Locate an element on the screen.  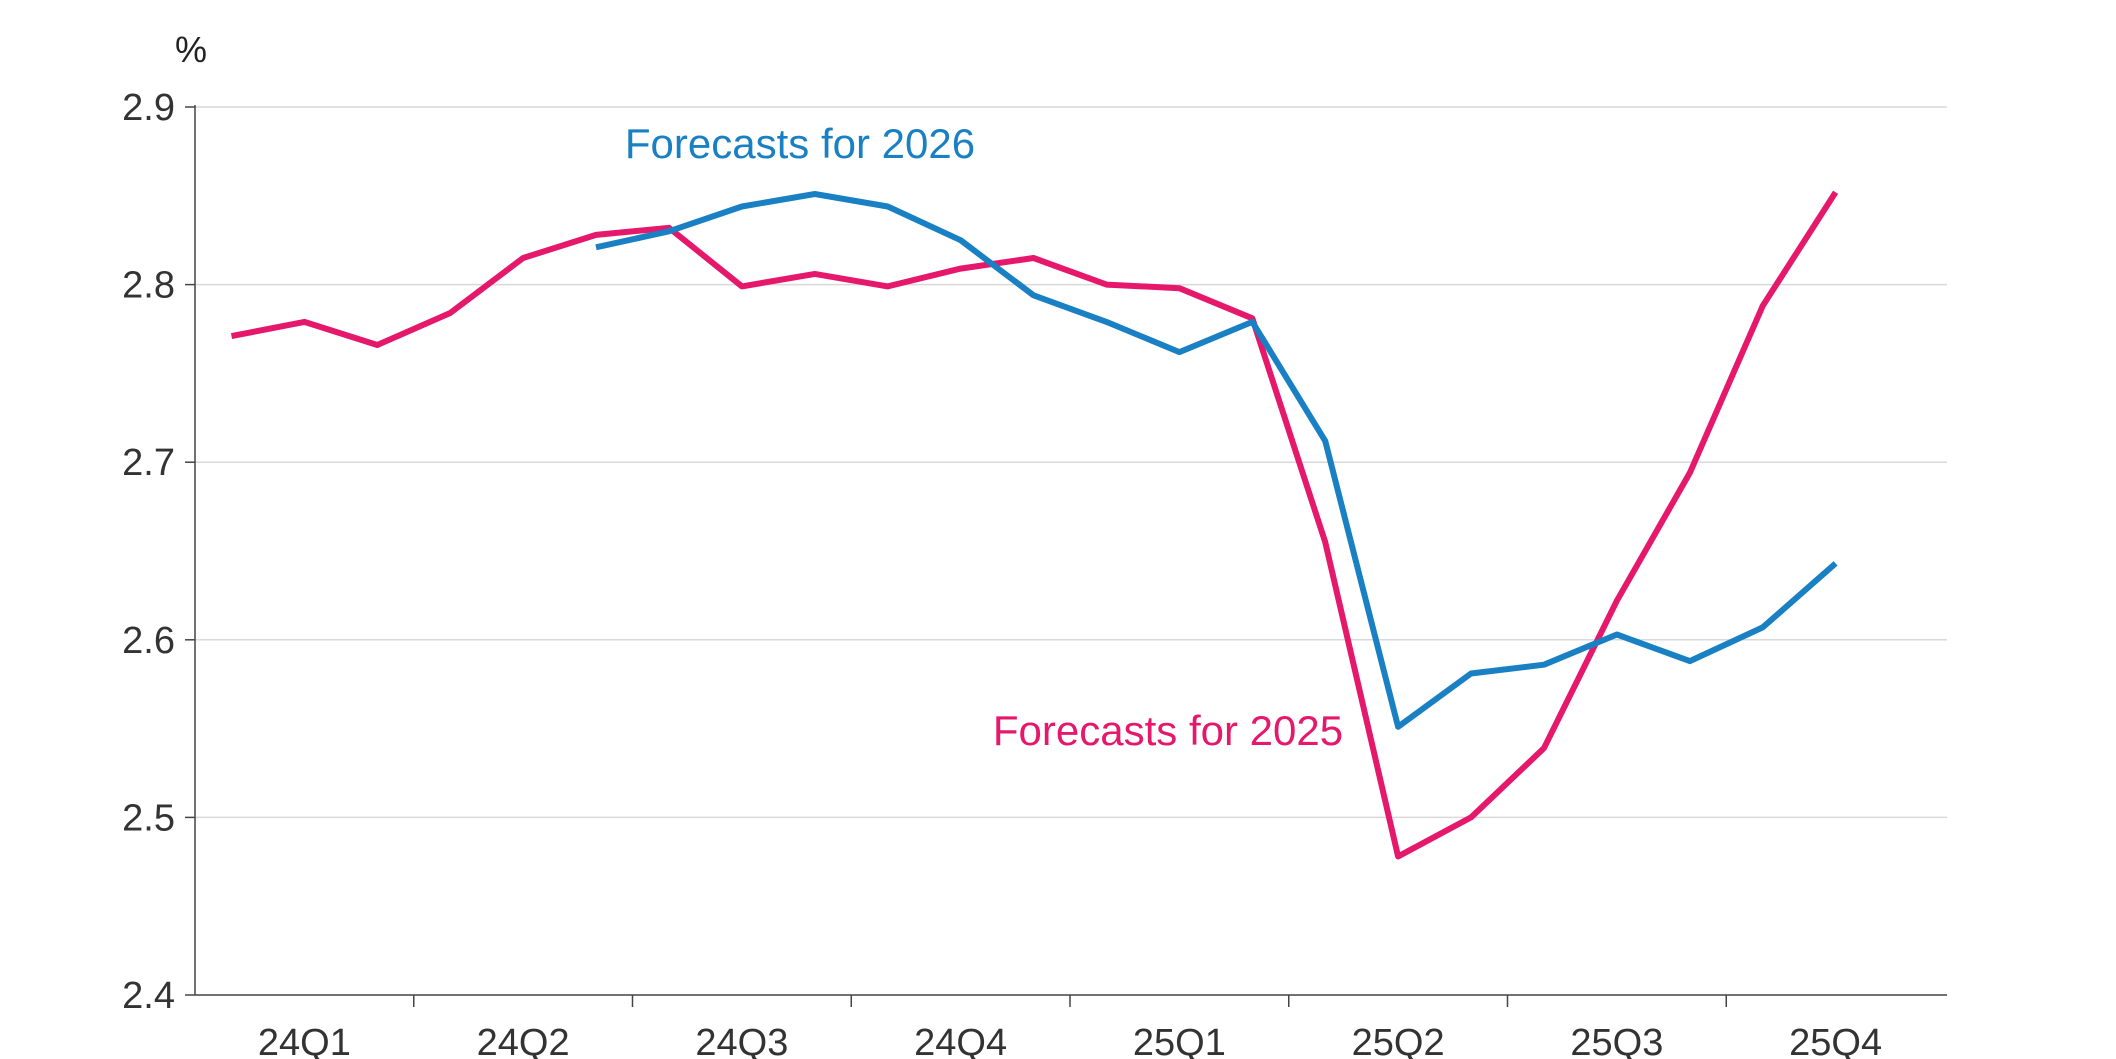
y-tick-label: 2.7 is located at coordinates (148, 463).